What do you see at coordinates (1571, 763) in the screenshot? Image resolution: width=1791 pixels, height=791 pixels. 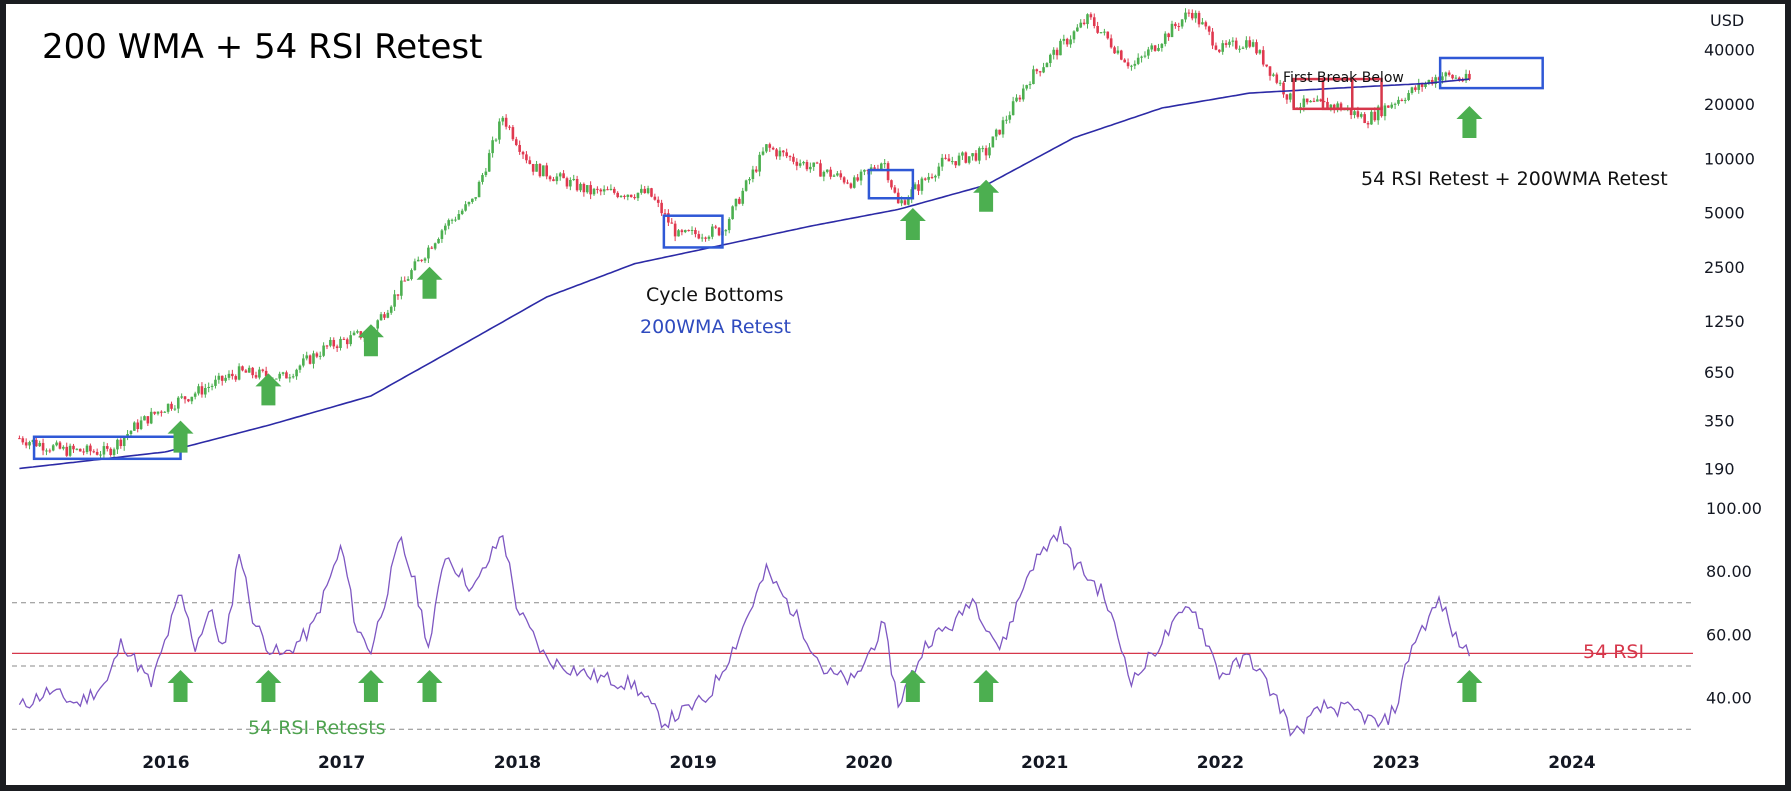 I see `year-tick-2024: 2024` at bounding box center [1571, 763].